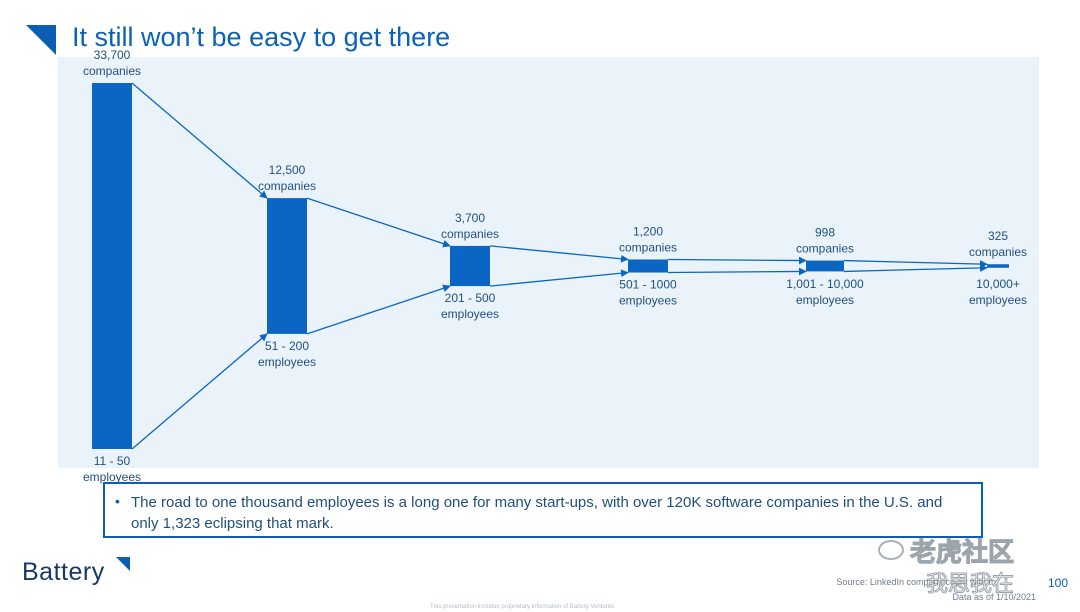 Image resolution: width=1080 pixels, height=612 pixels. I want to click on logo-triangle-icon, so click(123, 564).